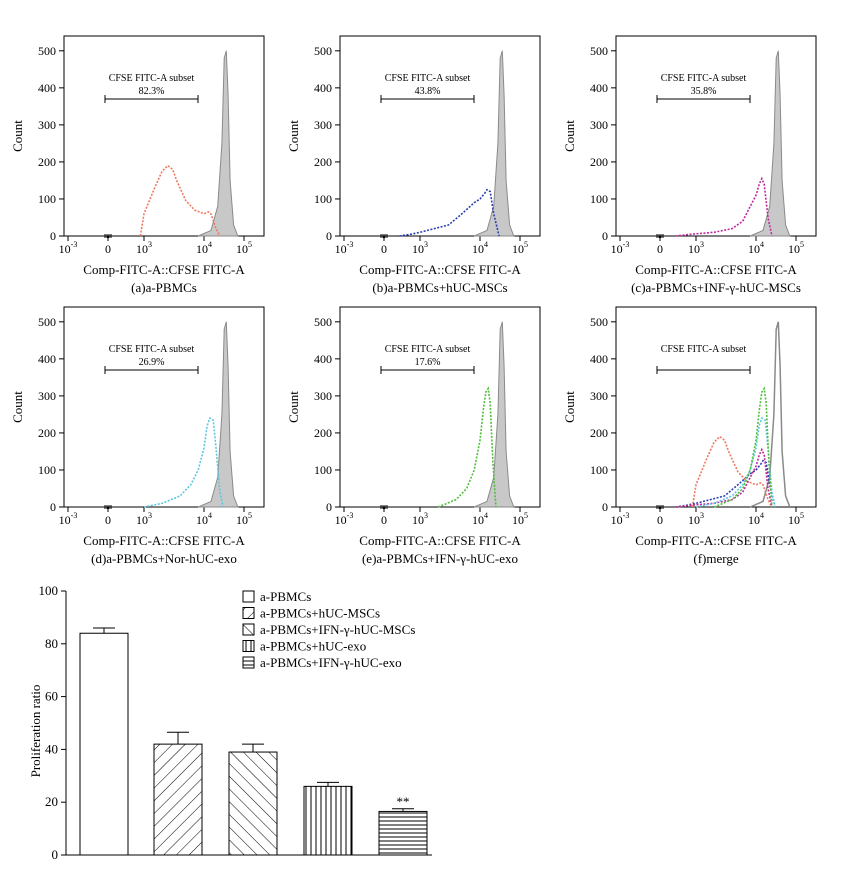  I want to click on panel-caption: (a)a-PBMCs, so click(164, 287).